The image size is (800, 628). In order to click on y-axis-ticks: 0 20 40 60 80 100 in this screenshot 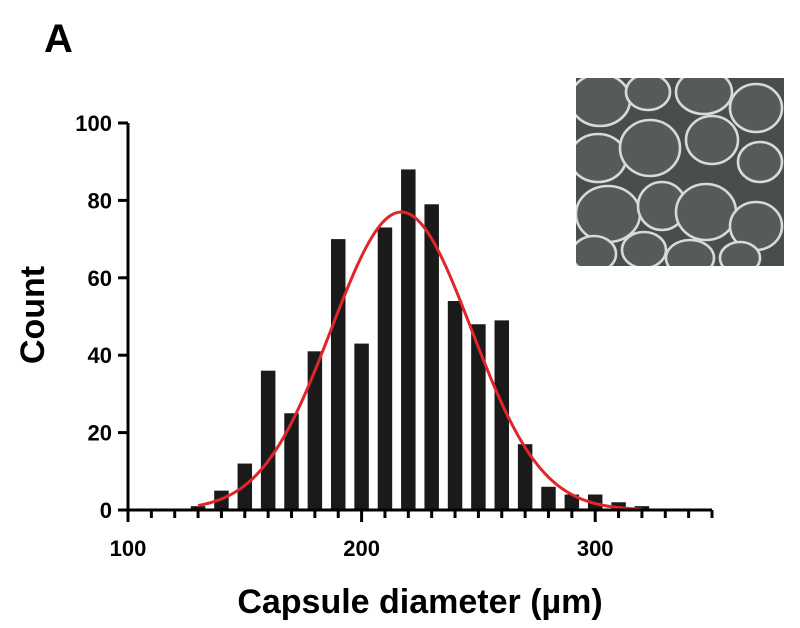, I will do `click(101, 317)`.